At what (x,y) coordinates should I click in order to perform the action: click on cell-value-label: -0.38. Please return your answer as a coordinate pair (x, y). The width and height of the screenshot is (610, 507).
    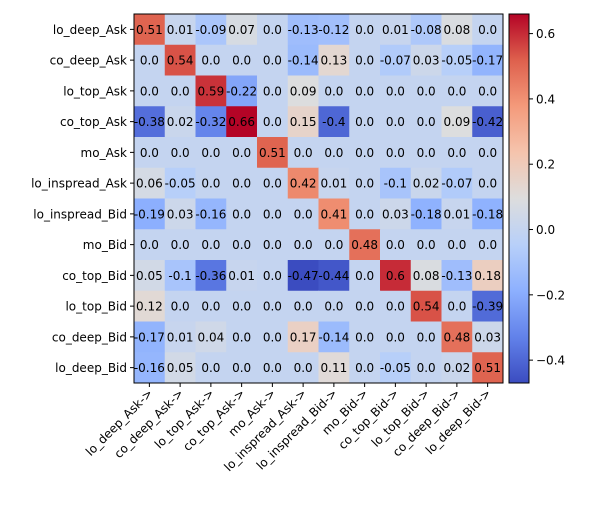
    Looking at the image, I should click on (149, 122).